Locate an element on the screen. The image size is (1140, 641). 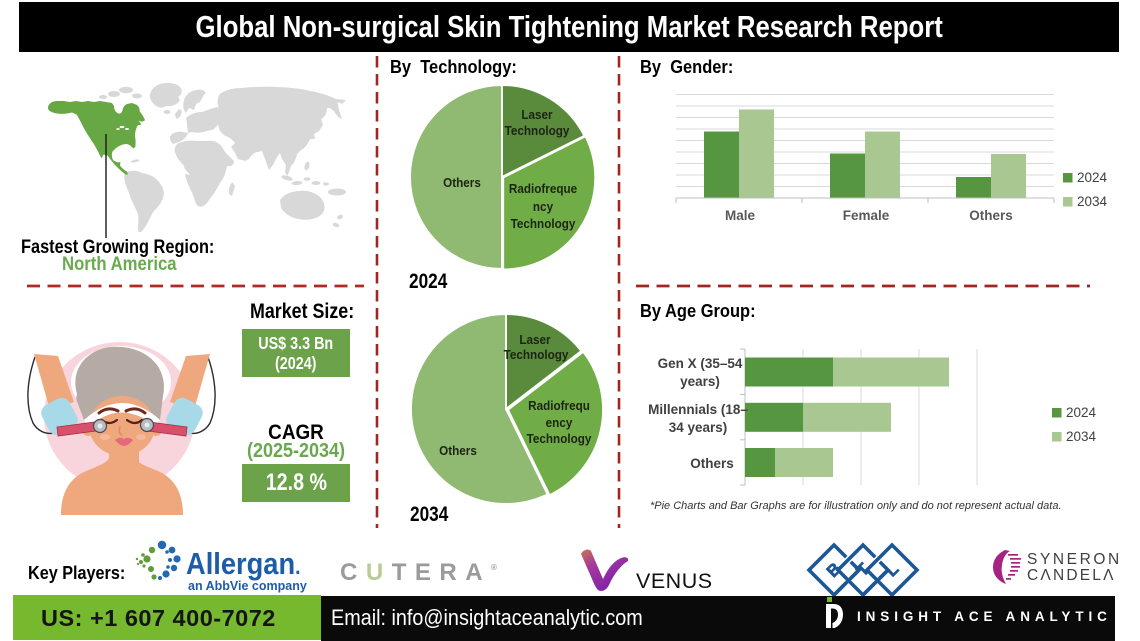
svg-text: Radiofrequ is located at coordinates (559, 405).